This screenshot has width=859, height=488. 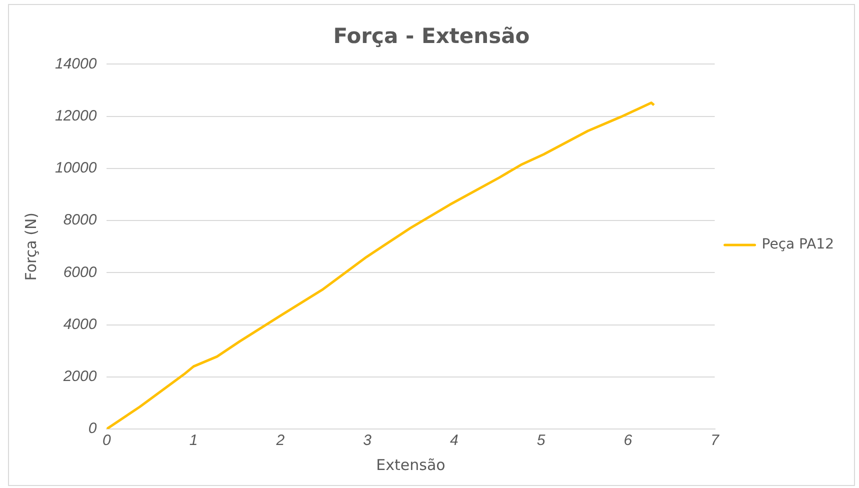 What do you see at coordinates (280, 441) in the screenshot?
I see `x-tick-label: 2` at bounding box center [280, 441].